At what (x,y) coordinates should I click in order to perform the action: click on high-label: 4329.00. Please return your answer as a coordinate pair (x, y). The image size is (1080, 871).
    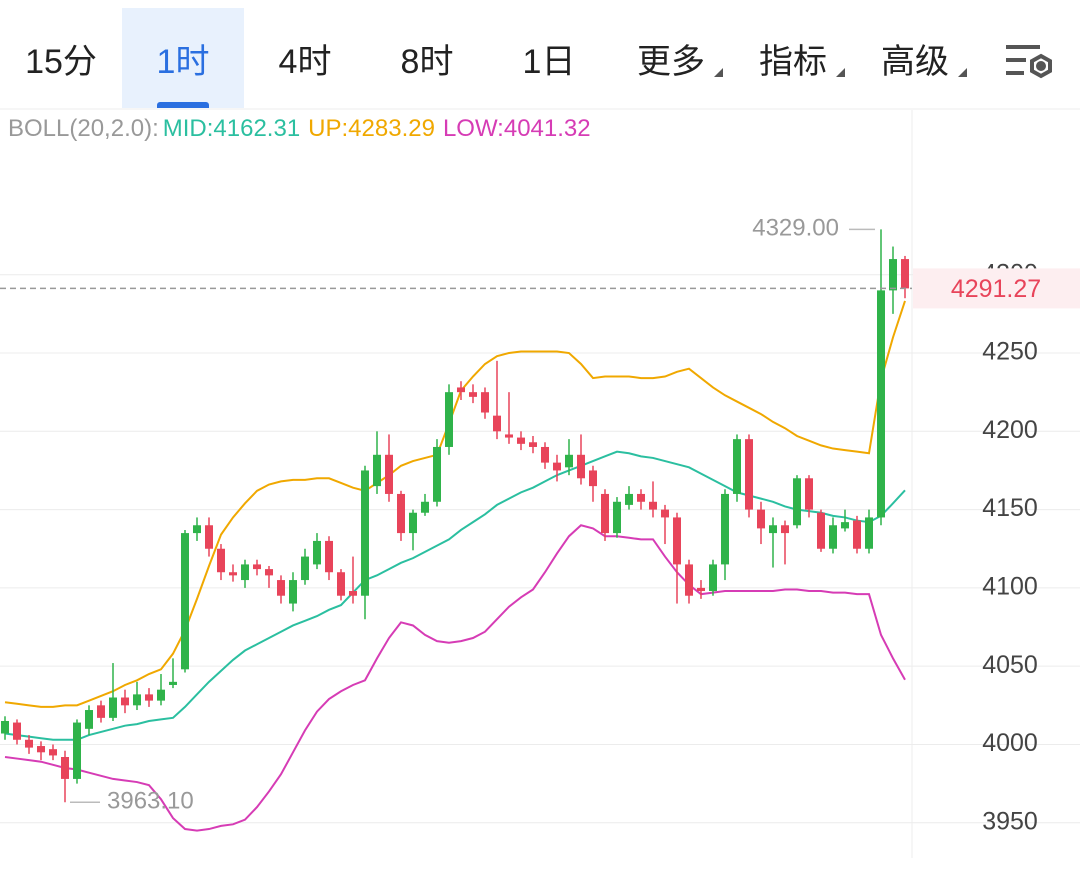
    Looking at the image, I should click on (795, 228).